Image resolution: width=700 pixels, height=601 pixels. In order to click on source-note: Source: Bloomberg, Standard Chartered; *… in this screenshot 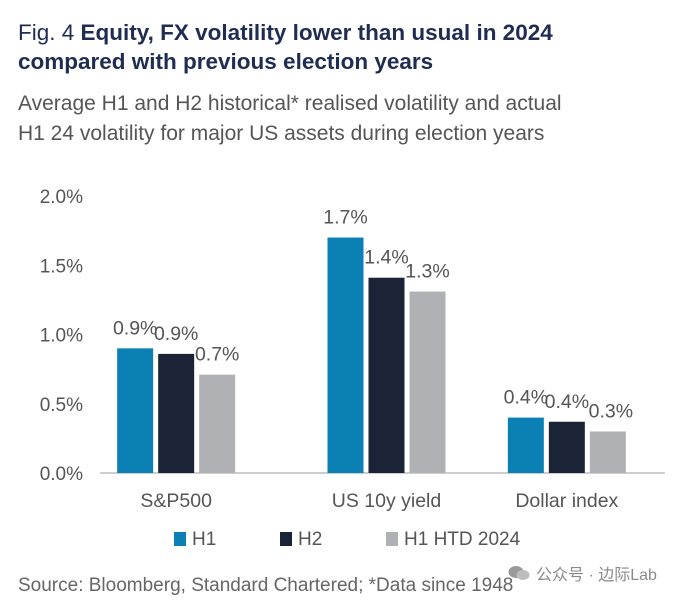, I will do `click(266, 585)`.